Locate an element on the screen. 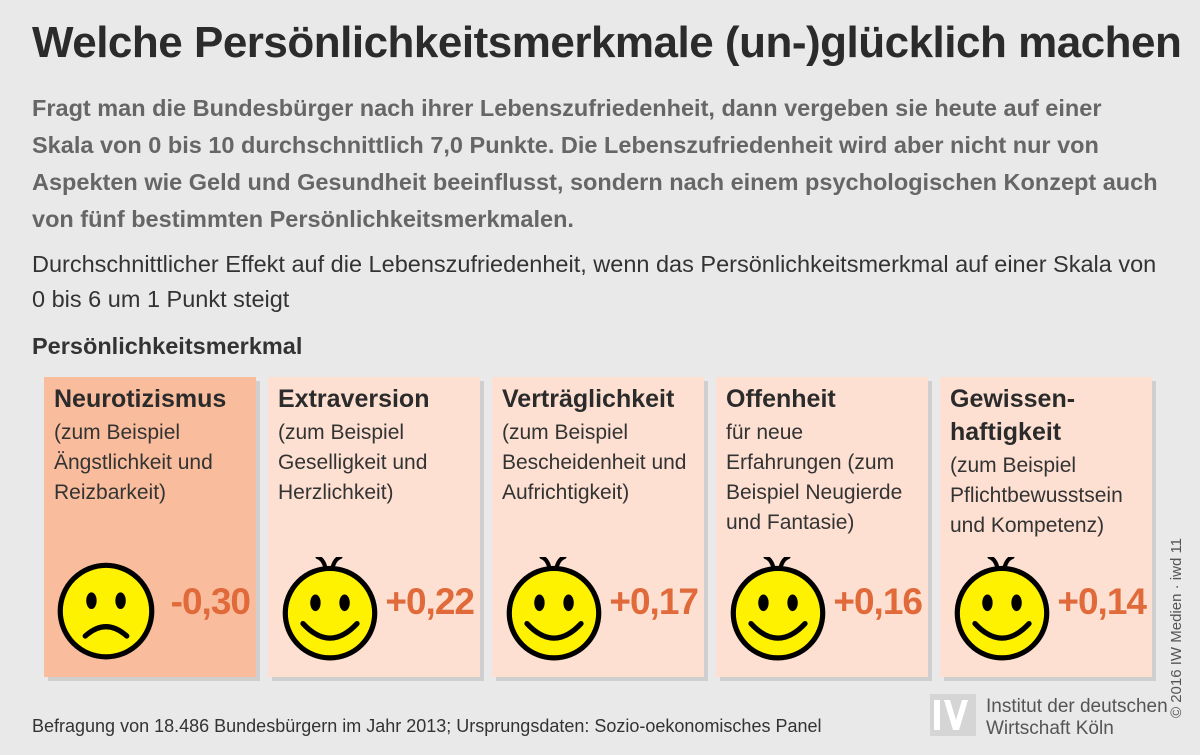 Image resolution: width=1200 pixels, height=755 pixels. effect-value: +0,14 is located at coordinates (1102, 601).